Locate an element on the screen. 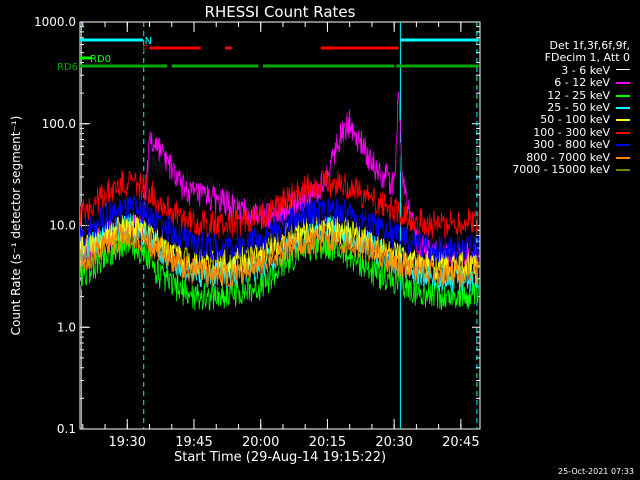  legend-item: 50 - 100 keV is located at coordinates (554, 120).